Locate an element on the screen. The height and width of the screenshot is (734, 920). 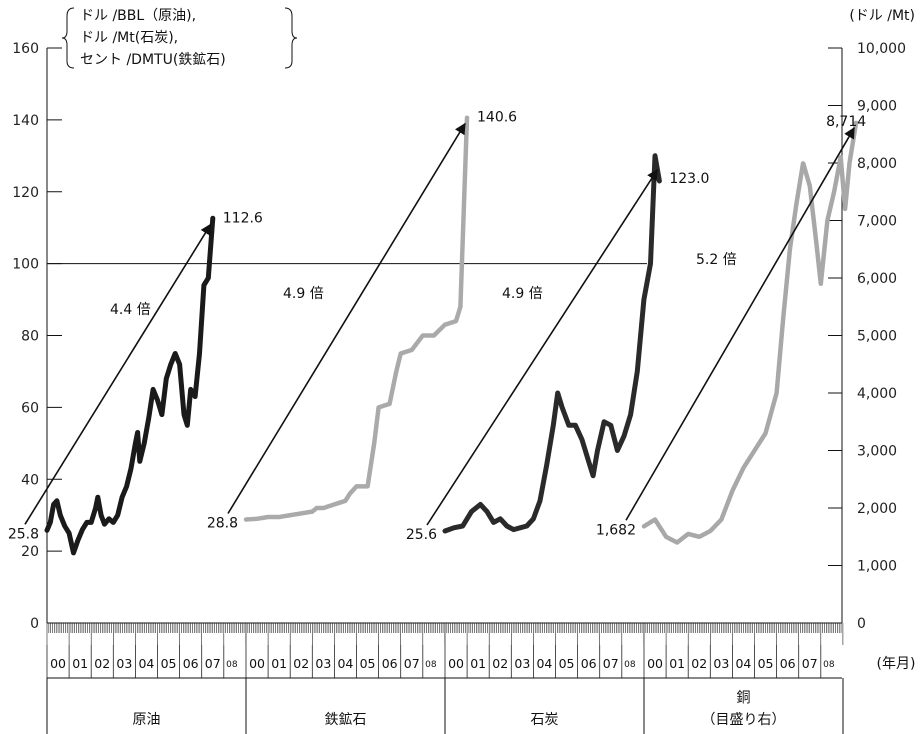
end-value-label: 112.6 is located at coordinates (243, 218).